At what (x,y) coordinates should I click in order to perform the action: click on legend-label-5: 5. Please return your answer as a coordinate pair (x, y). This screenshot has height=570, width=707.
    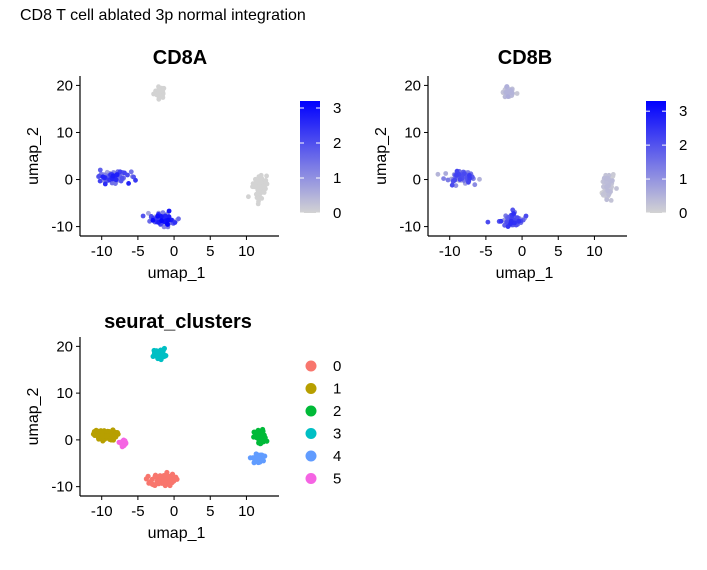
    Looking at the image, I should click on (337, 479).